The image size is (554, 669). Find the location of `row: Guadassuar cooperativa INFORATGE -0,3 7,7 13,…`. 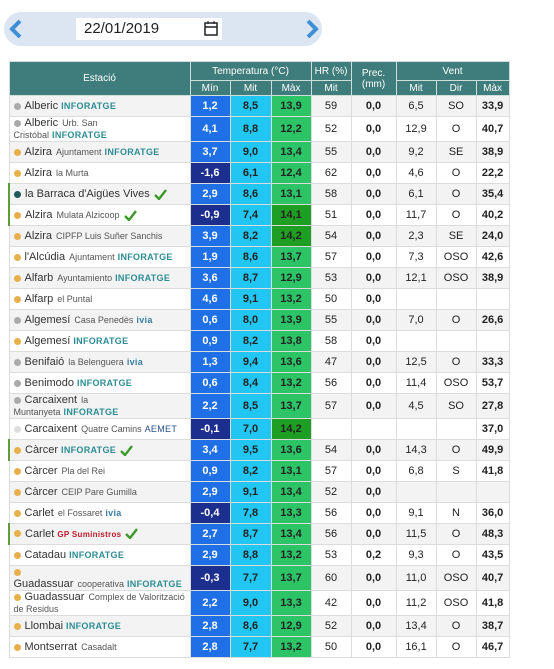

row: Guadassuar cooperativa INFORATGE -0,3 7,7 13,… is located at coordinates (259, 578).